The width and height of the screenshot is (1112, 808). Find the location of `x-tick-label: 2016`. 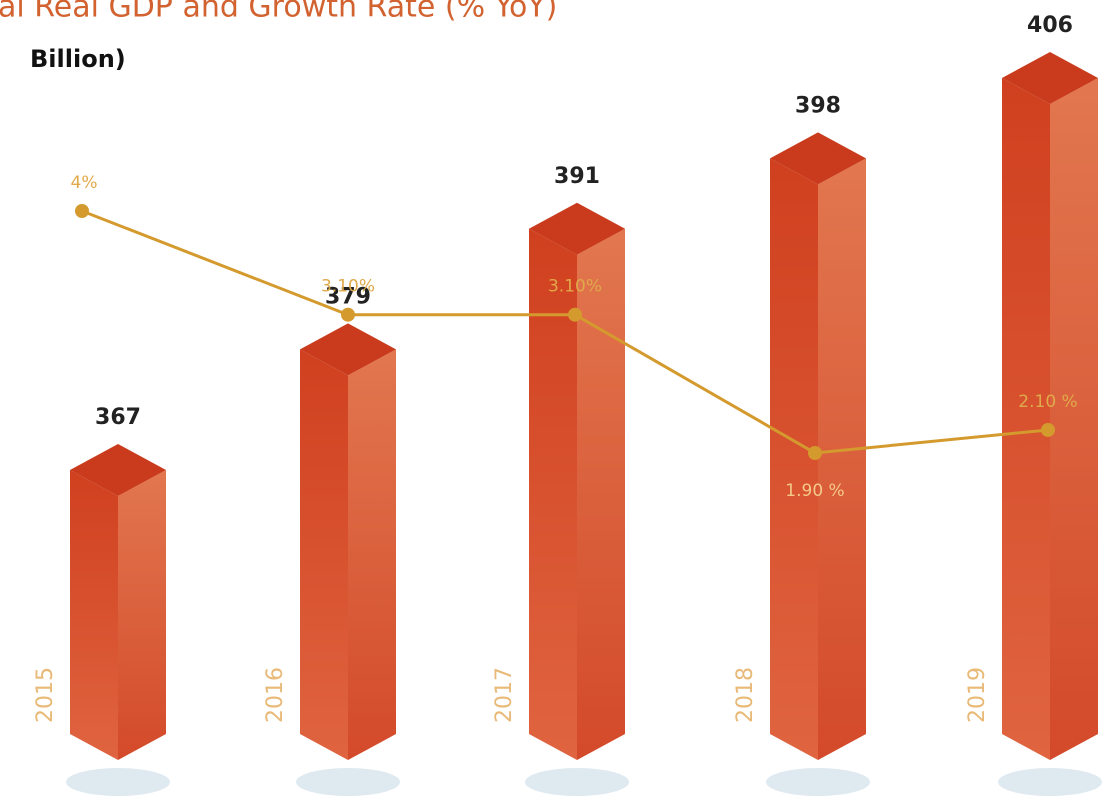

x-tick-label: 2016 is located at coordinates (275, 695).